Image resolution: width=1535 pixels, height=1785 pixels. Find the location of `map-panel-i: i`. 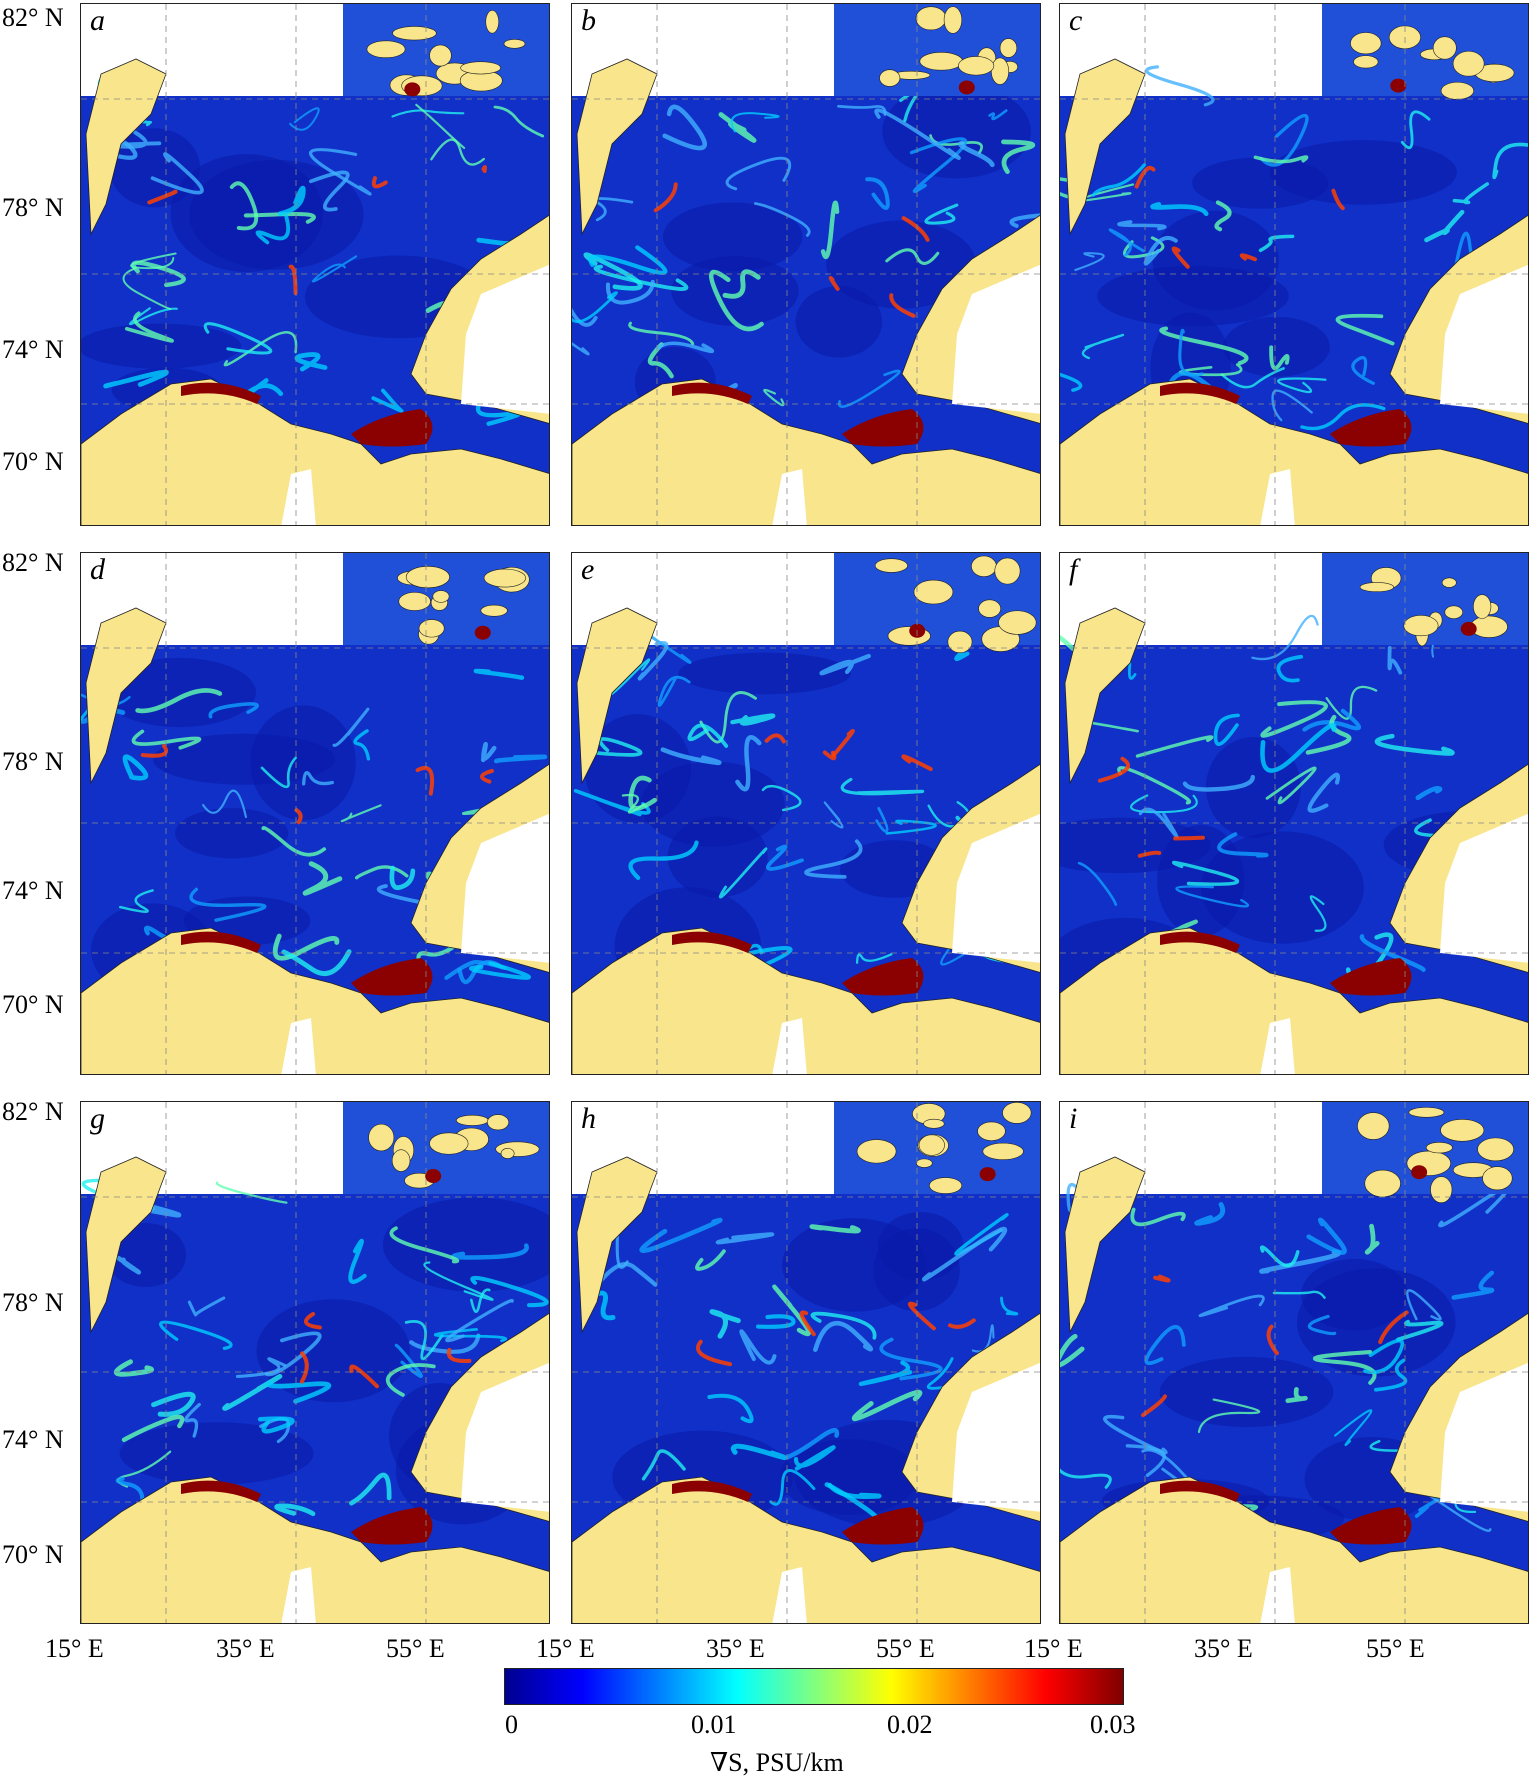

map-panel-i: i is located at coordinates (1294, 1362).